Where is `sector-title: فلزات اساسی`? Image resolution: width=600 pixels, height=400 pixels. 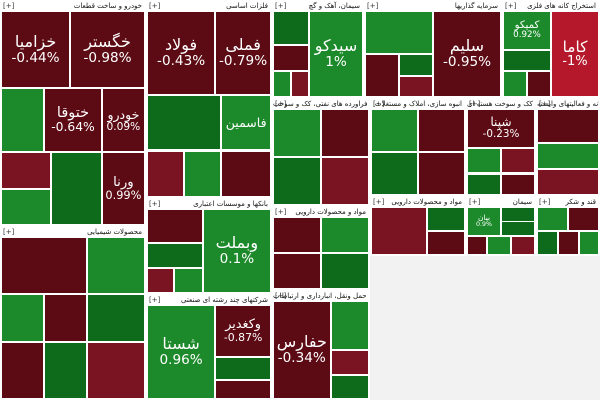 sector-title: فلزات اساسی is located at coordinates (209, 6).